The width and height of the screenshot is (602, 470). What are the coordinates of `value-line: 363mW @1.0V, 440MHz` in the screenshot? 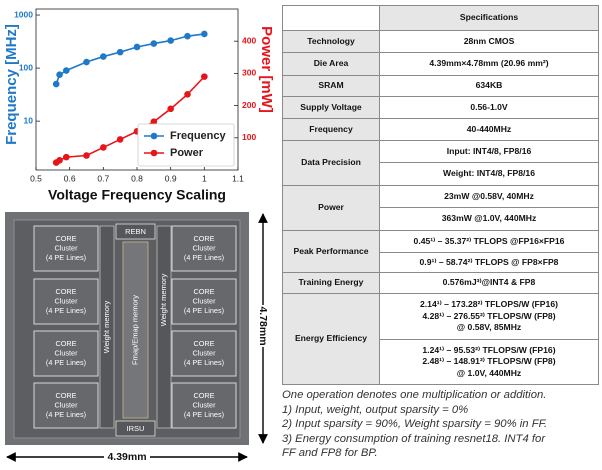 It's located at (489, 218).